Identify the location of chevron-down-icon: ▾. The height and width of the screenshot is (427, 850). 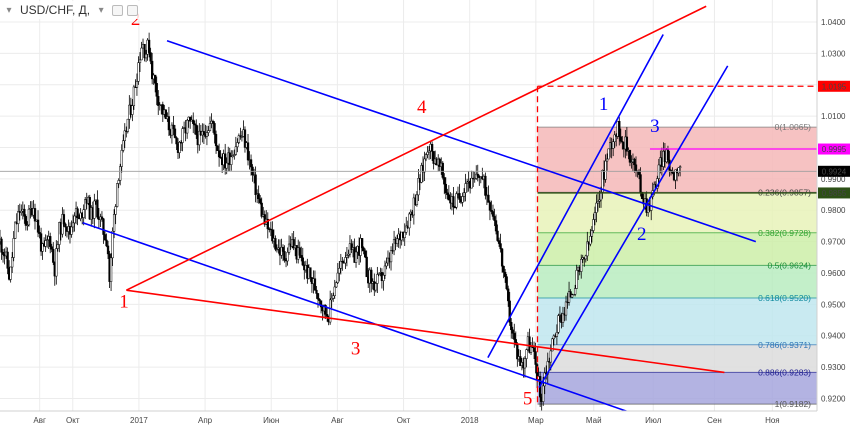
(101, 10).